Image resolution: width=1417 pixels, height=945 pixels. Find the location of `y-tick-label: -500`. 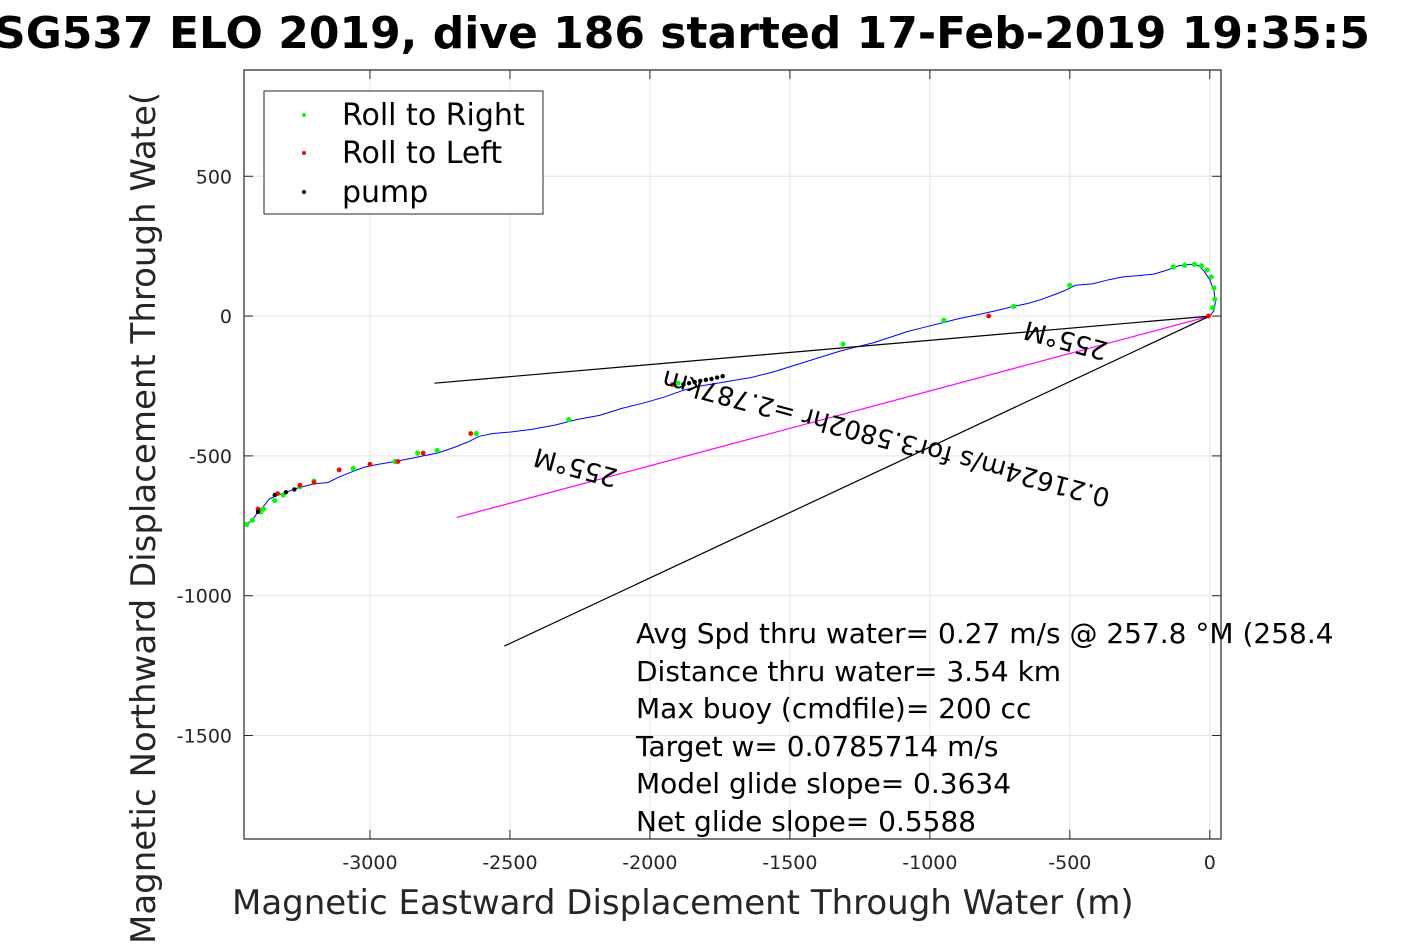

y-tick-label: -500 is located at coordinates (210, 457).